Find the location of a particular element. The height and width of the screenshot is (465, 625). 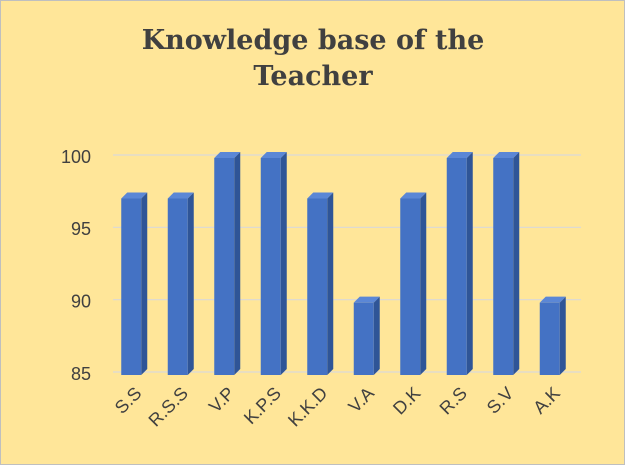

y-tick-label: 100 is located at coordinates (76, 157).